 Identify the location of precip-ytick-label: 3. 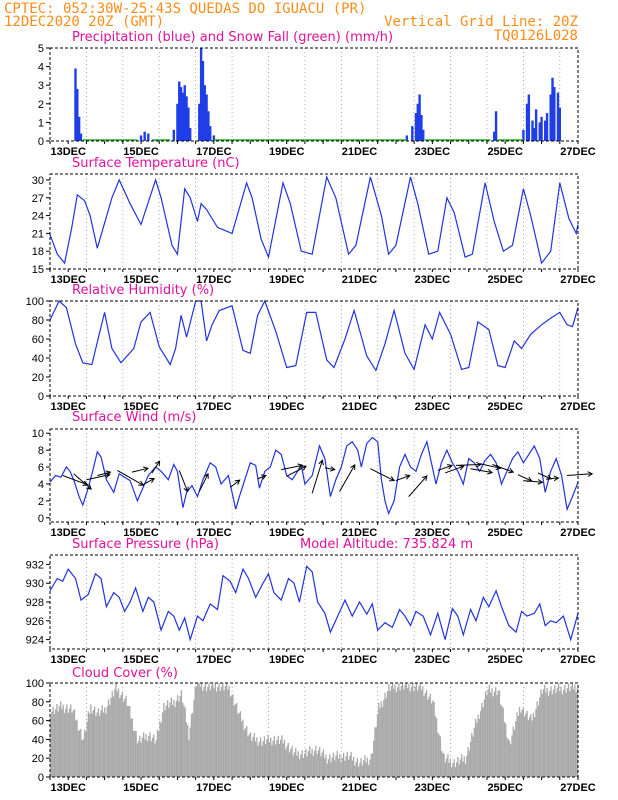
(41, 86).